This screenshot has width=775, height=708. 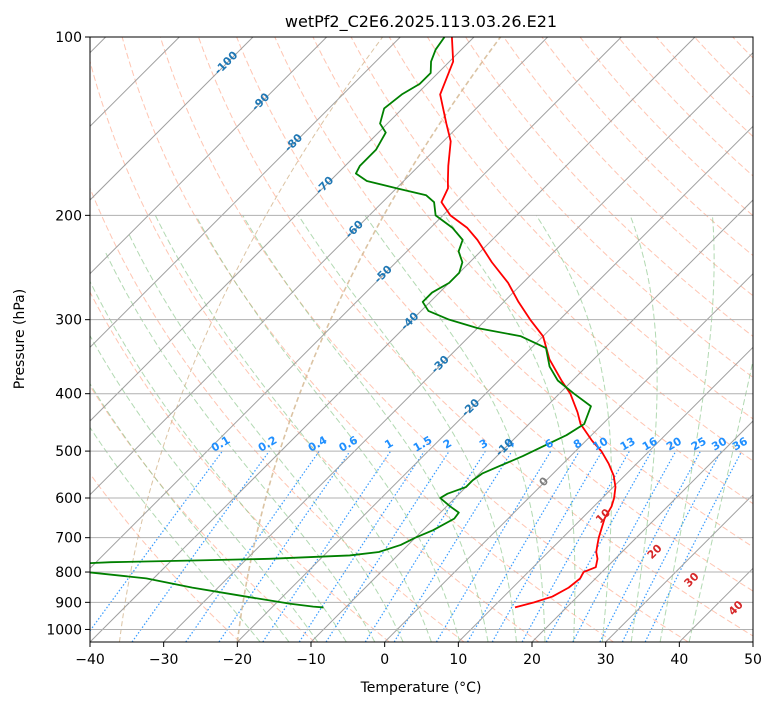 I want to click on y-tick-label: 800, so click(x=68, y=573).